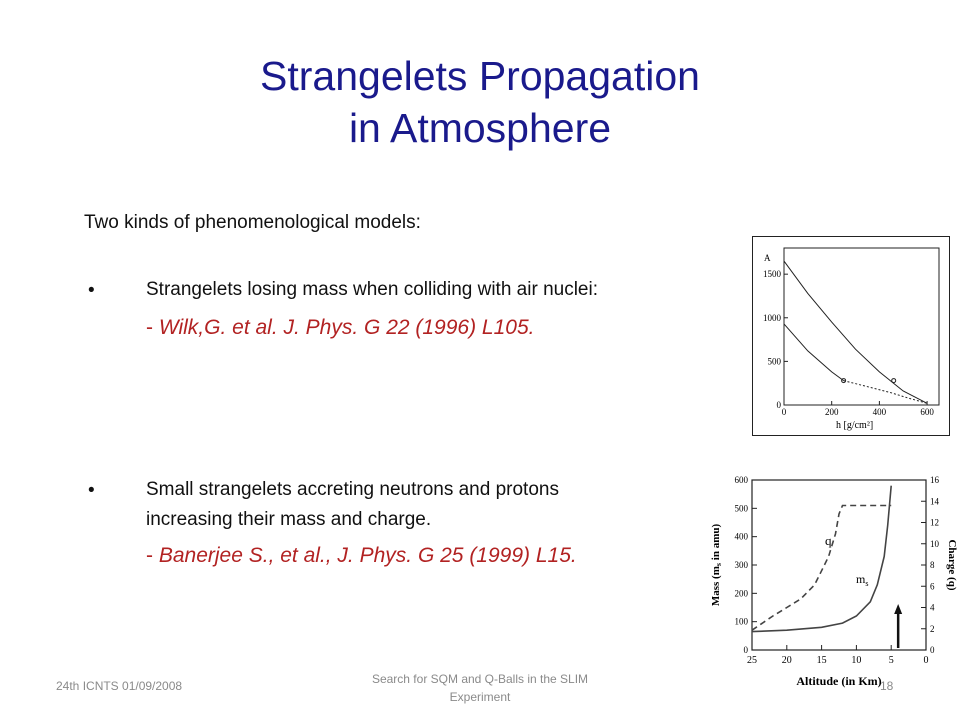 This screenshot has width=960, height=720. What do you see at coordinates (880, 412) in the screenshot?
I see `x-tick-label: 400` at bounding box center [880, 412].